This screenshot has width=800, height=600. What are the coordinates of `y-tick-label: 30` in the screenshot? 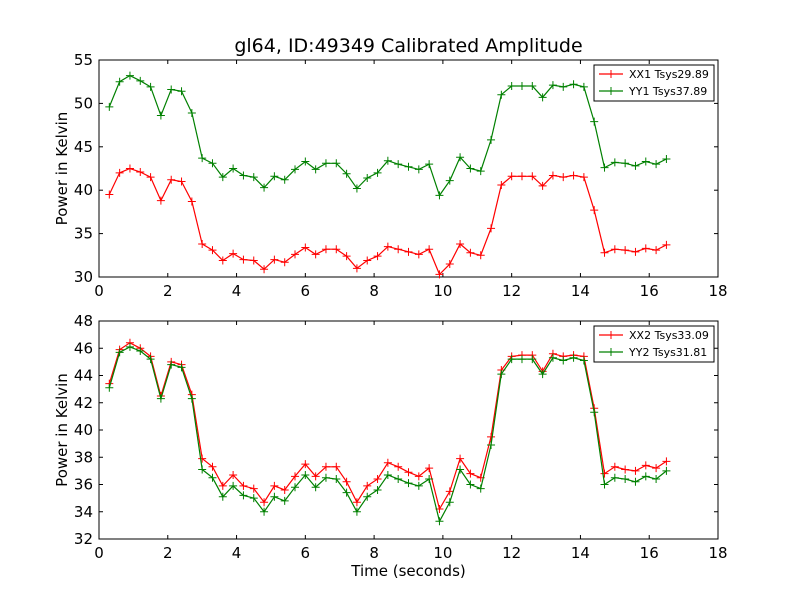 It's located at (83, 277).